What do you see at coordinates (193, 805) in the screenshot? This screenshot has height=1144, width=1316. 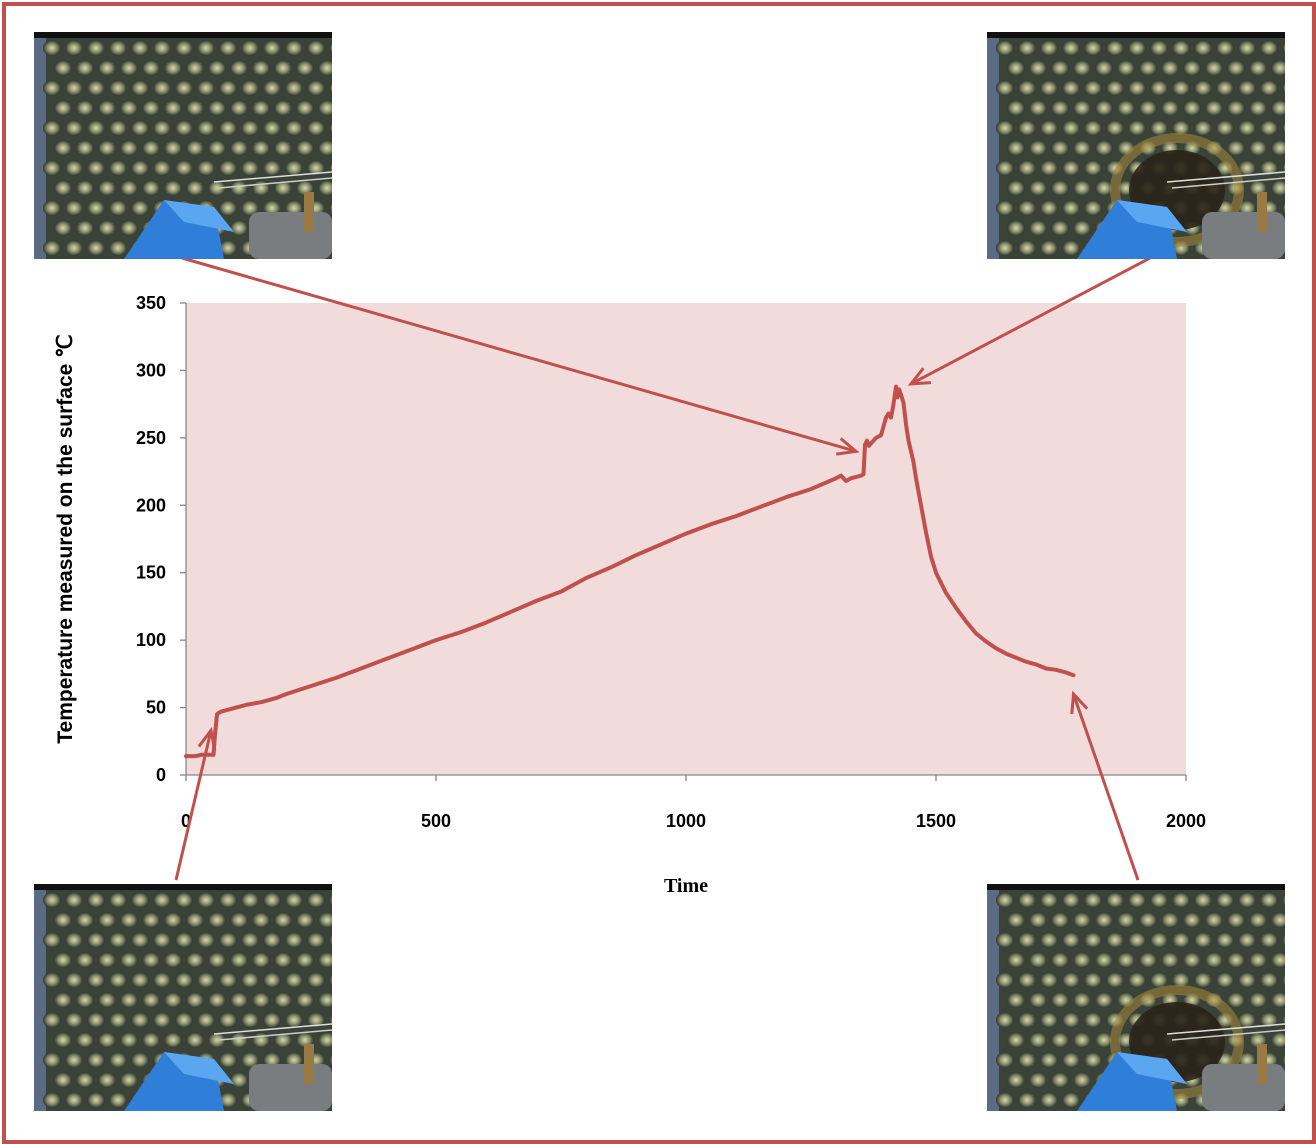 I see `arrow-bottom-left` at bounding box center [193, 805].